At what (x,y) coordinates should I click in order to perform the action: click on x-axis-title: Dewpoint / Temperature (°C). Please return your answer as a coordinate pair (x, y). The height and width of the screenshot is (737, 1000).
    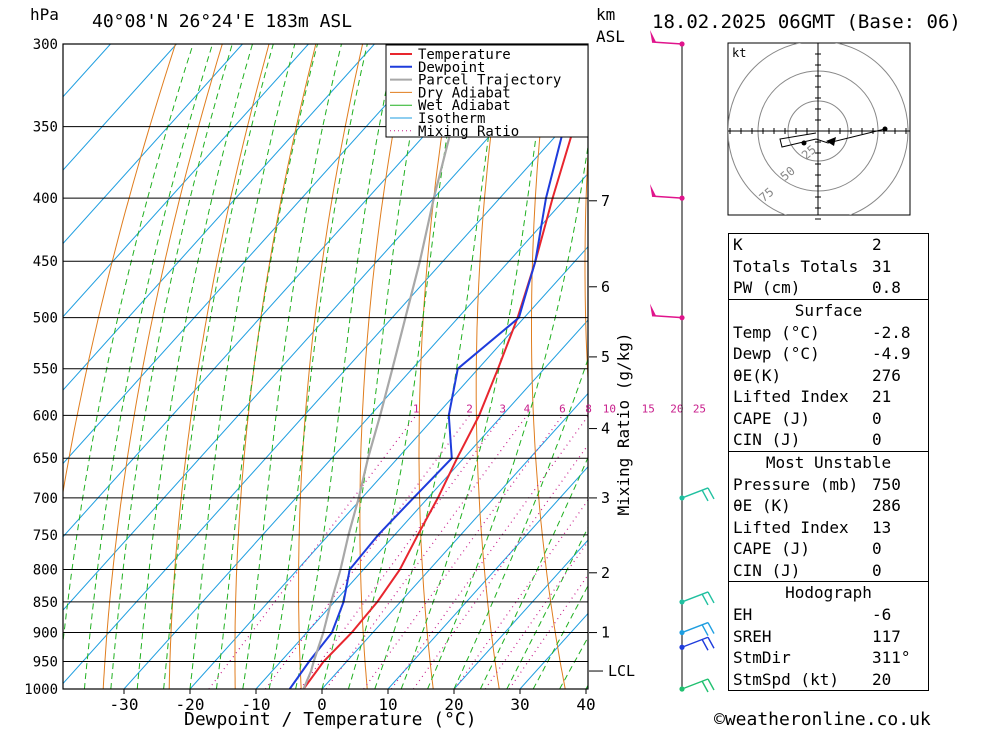
    Looking at the image, I should click on (330, 719).